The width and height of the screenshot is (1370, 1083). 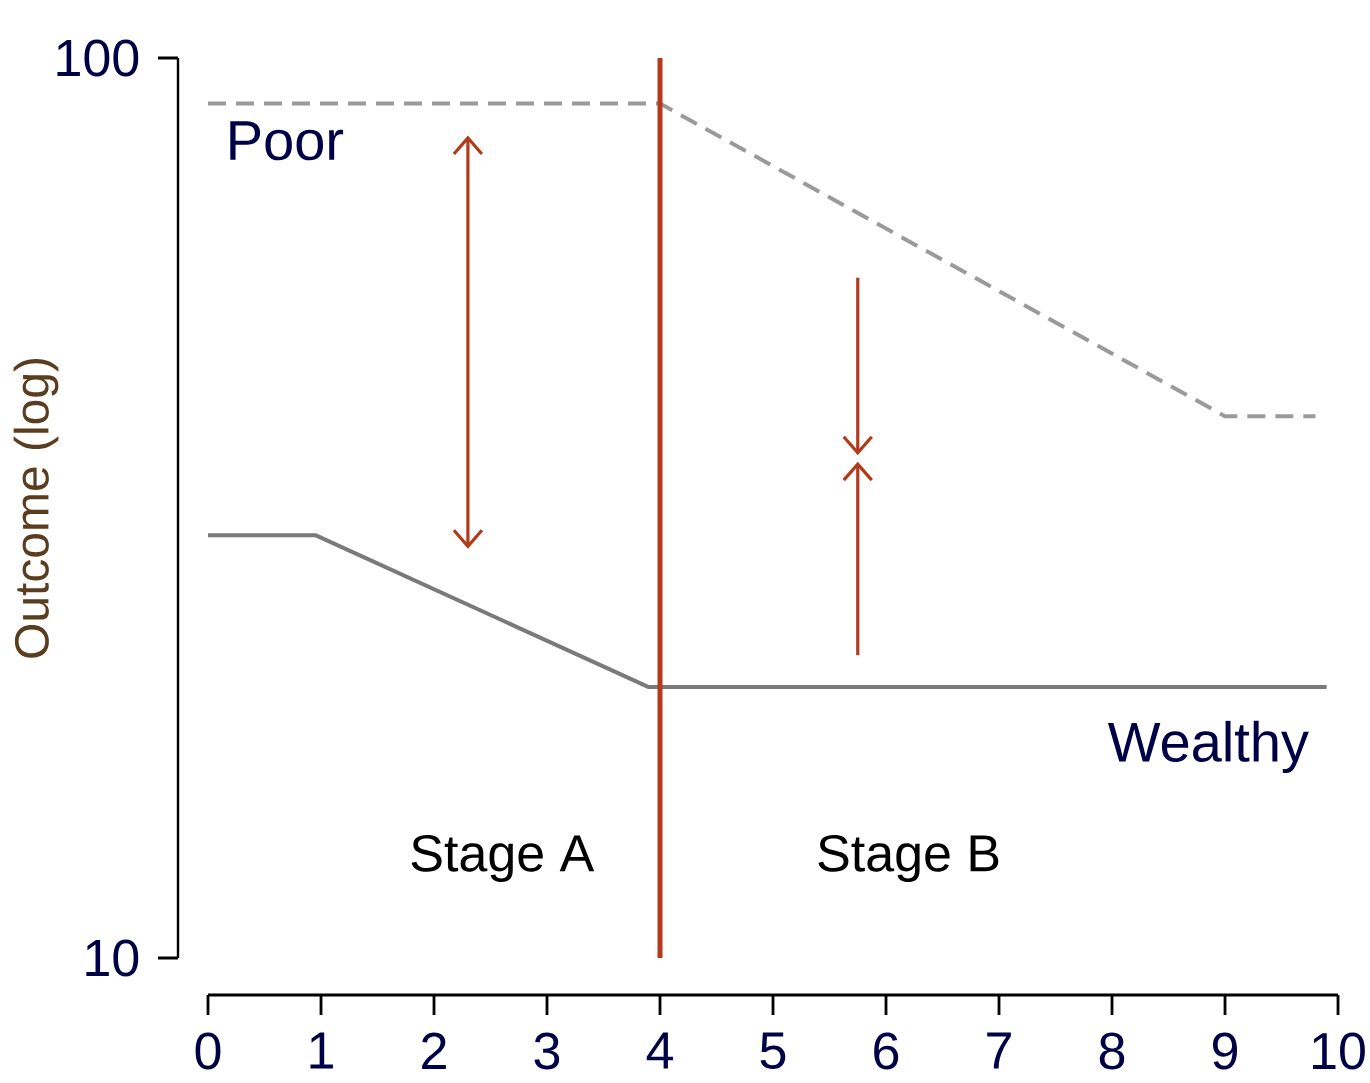 I want to click on x-tick-label: 4, so click(x=659, y=1050).